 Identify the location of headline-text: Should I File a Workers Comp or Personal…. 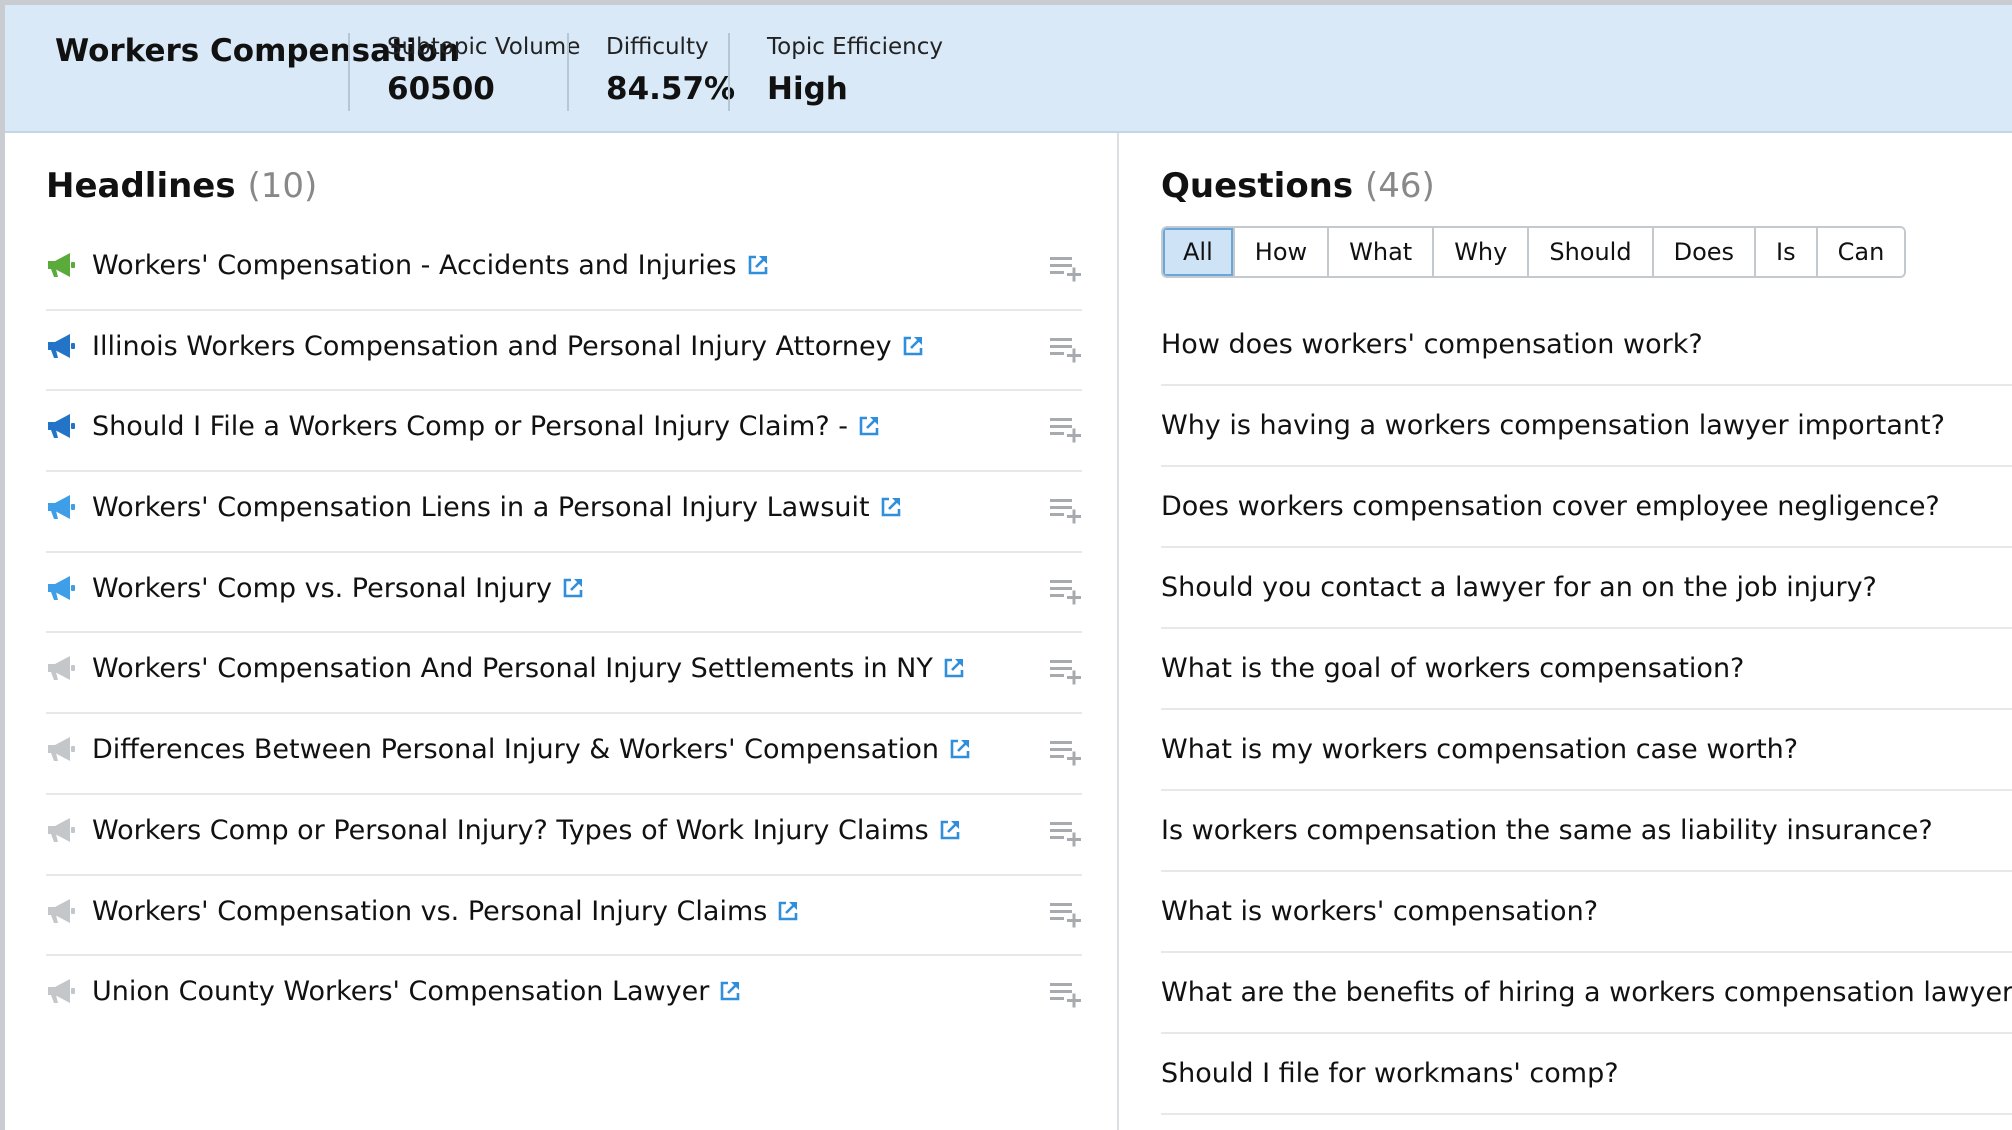
(486, 426).